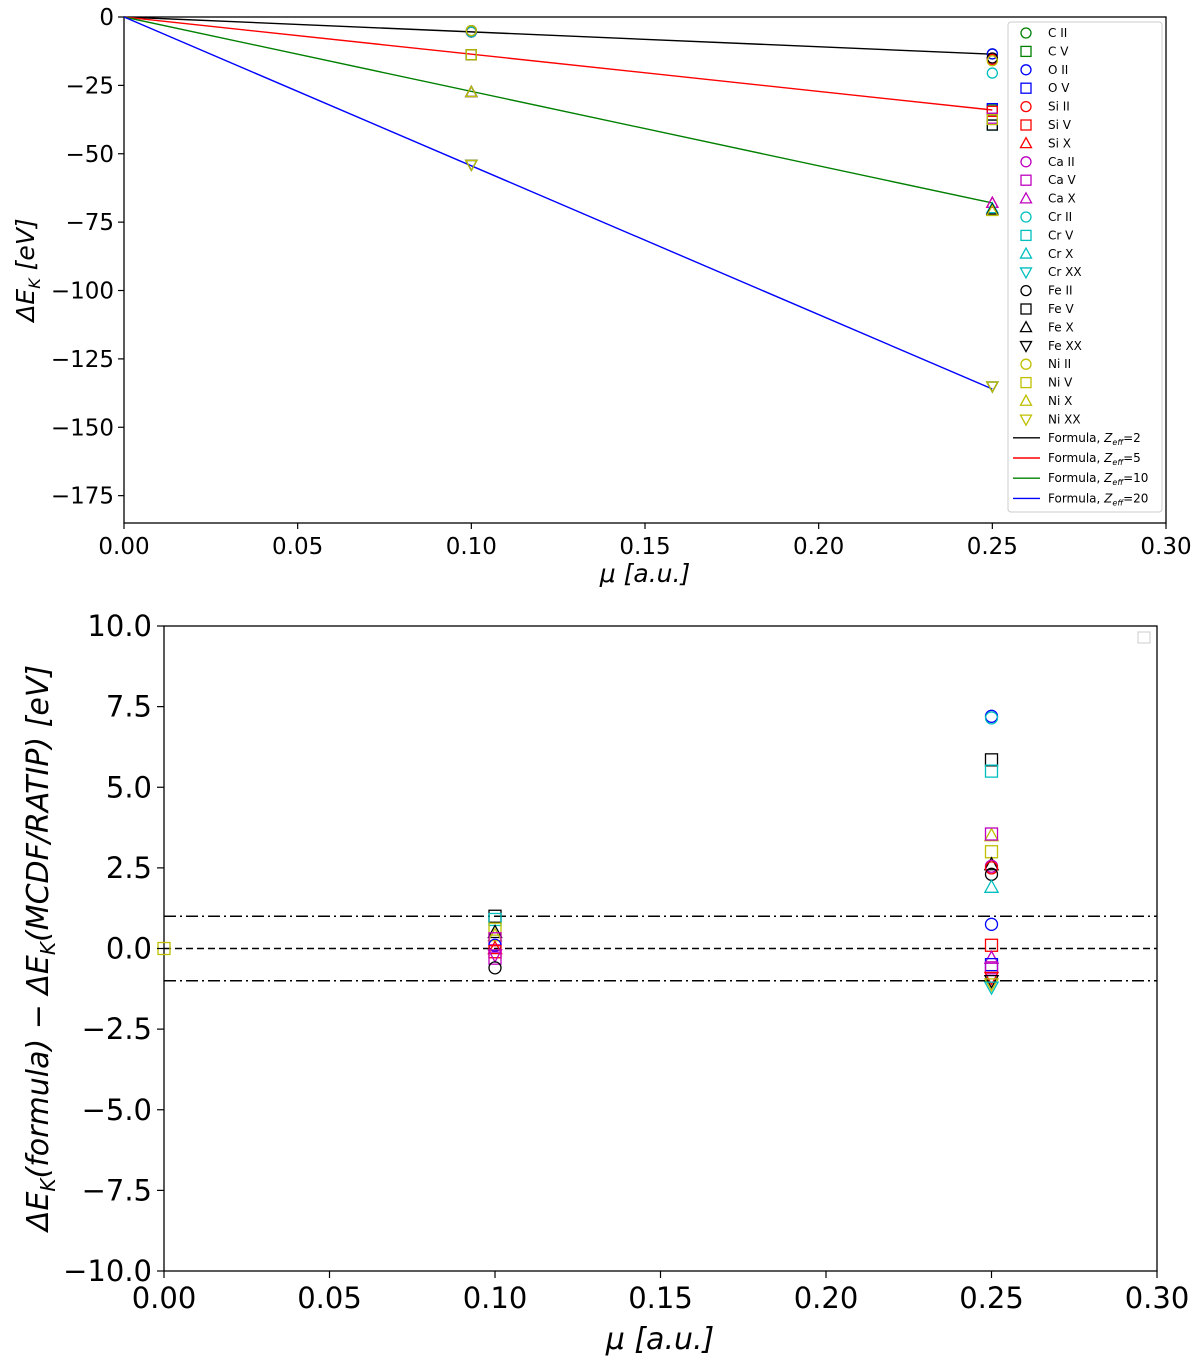 The width and height of the screenshot is (1200, 1361). I want to click on legend-label: Si V, so click(1060, 125).